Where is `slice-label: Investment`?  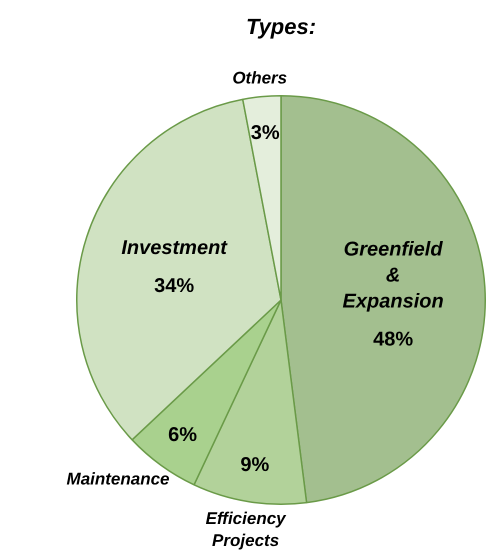
slice-label: Investment is located at coordinates (174, 247).